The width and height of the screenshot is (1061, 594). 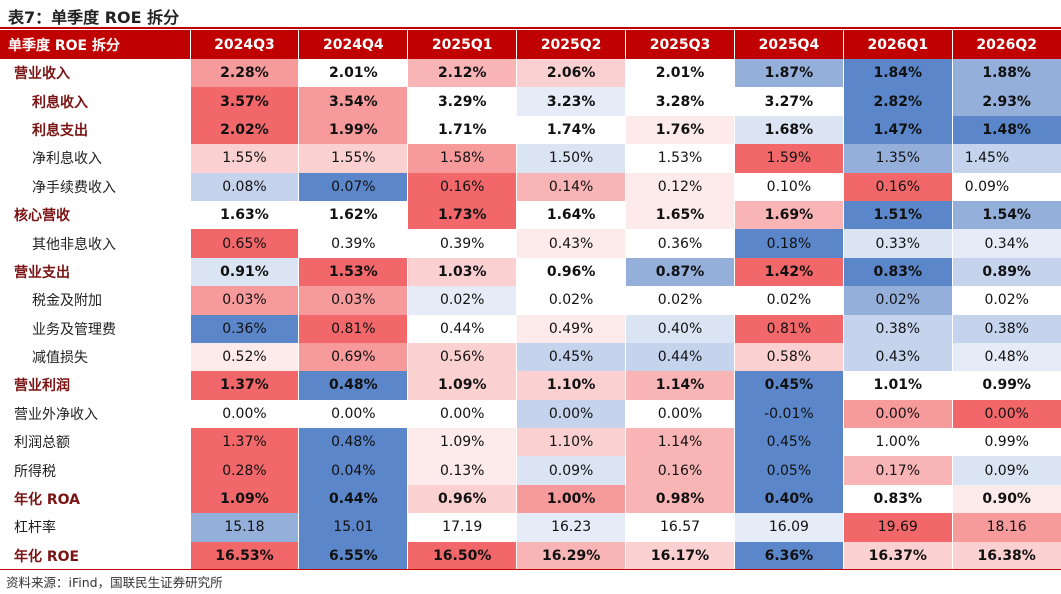 What do you see at coordinates (462, 44) in the screenshot?
I see `header-period: 2025Q1` at bounding box center [462, 44].